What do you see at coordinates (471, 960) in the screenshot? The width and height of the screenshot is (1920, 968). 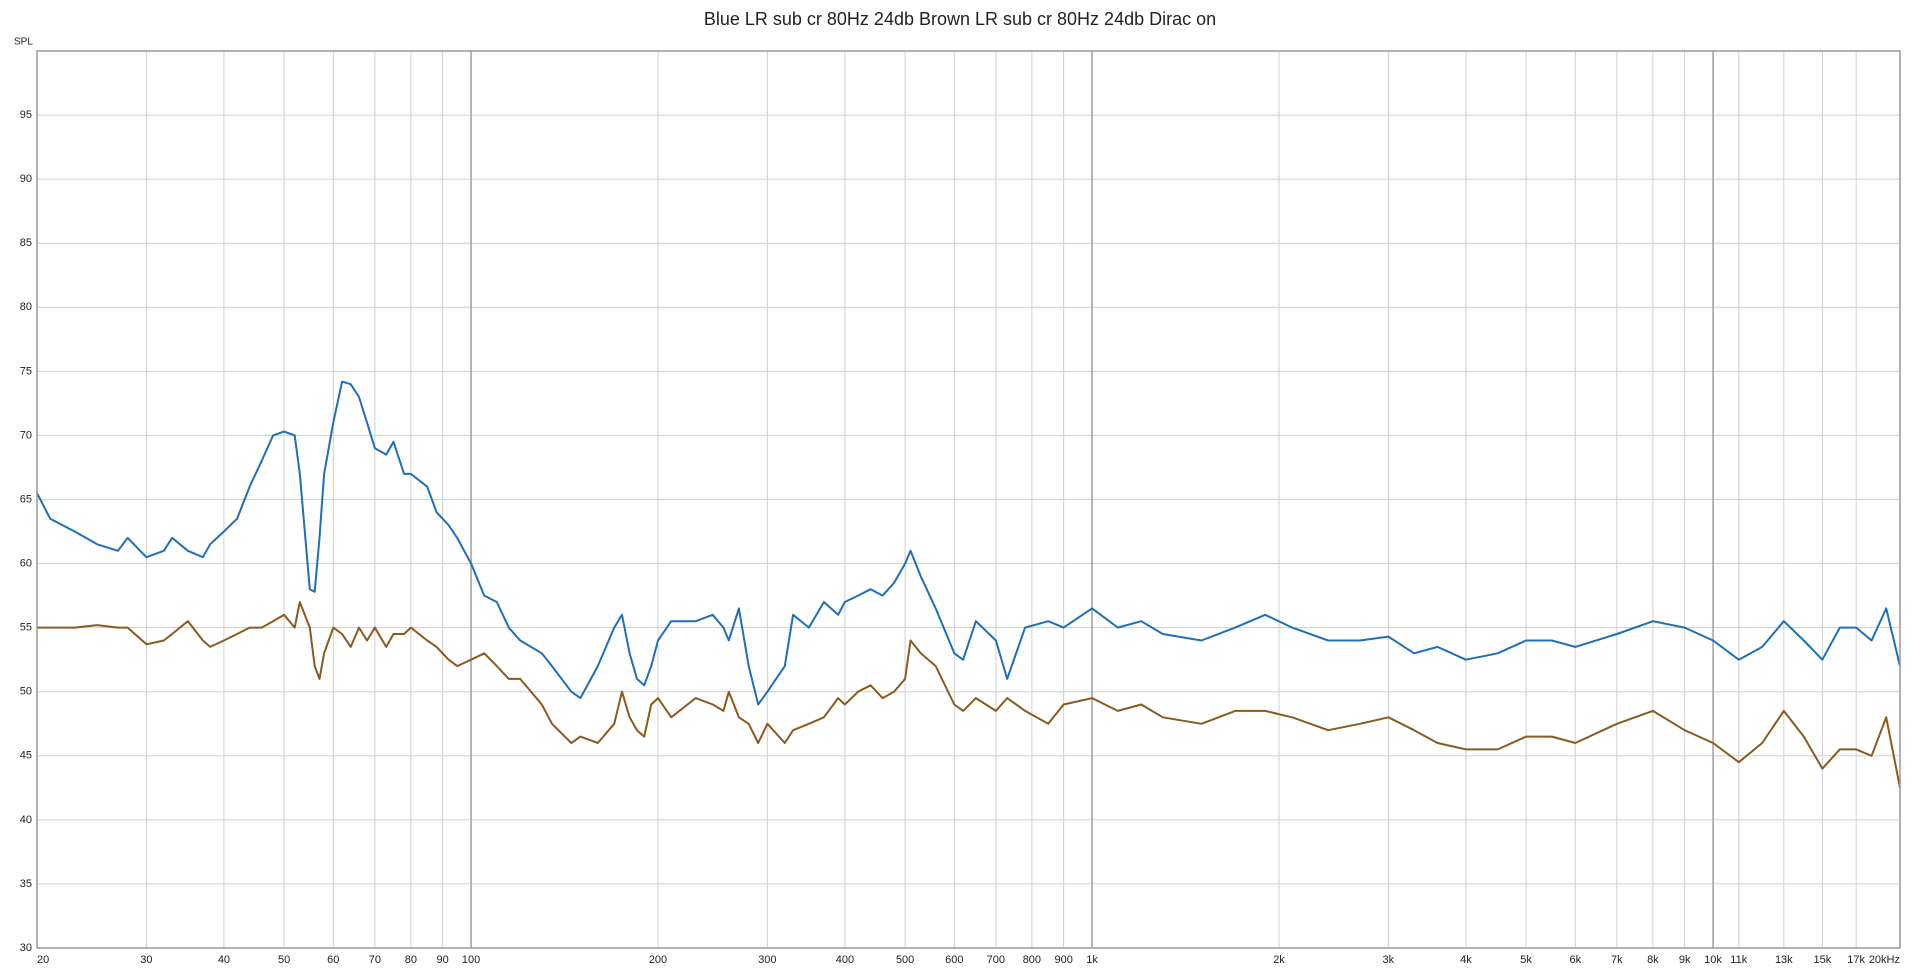 I see `x-tick-label: 100` at bounding box center [471, 960].